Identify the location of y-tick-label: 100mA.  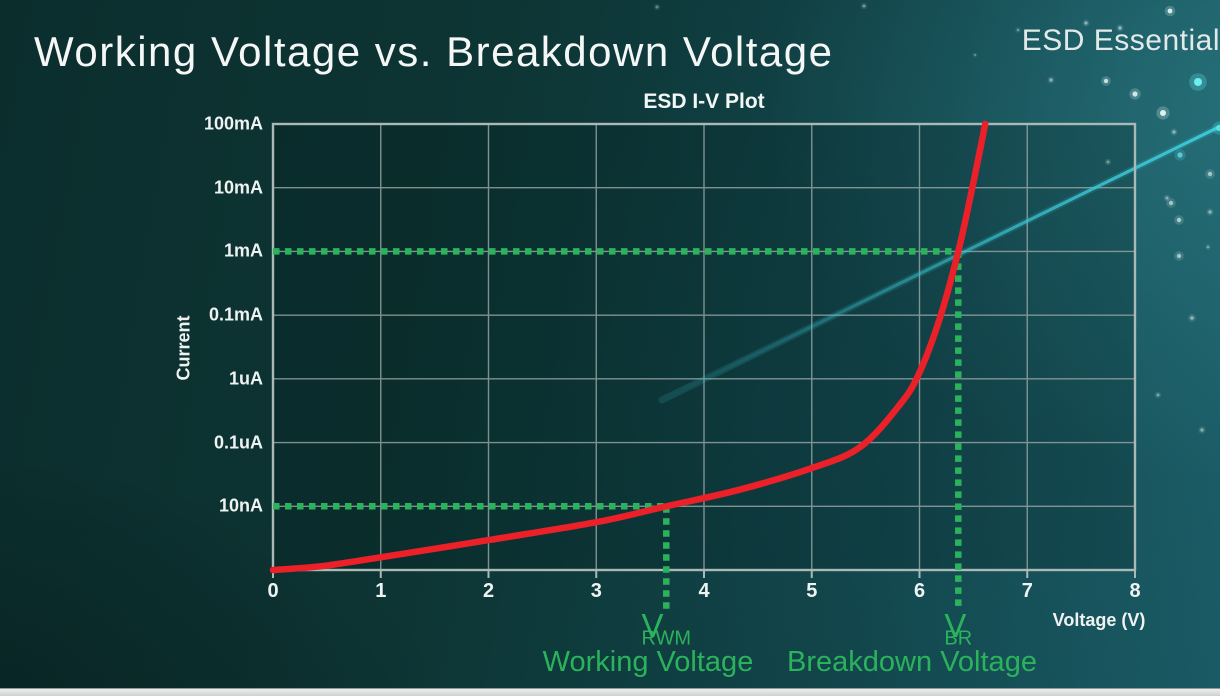
(233, 123).